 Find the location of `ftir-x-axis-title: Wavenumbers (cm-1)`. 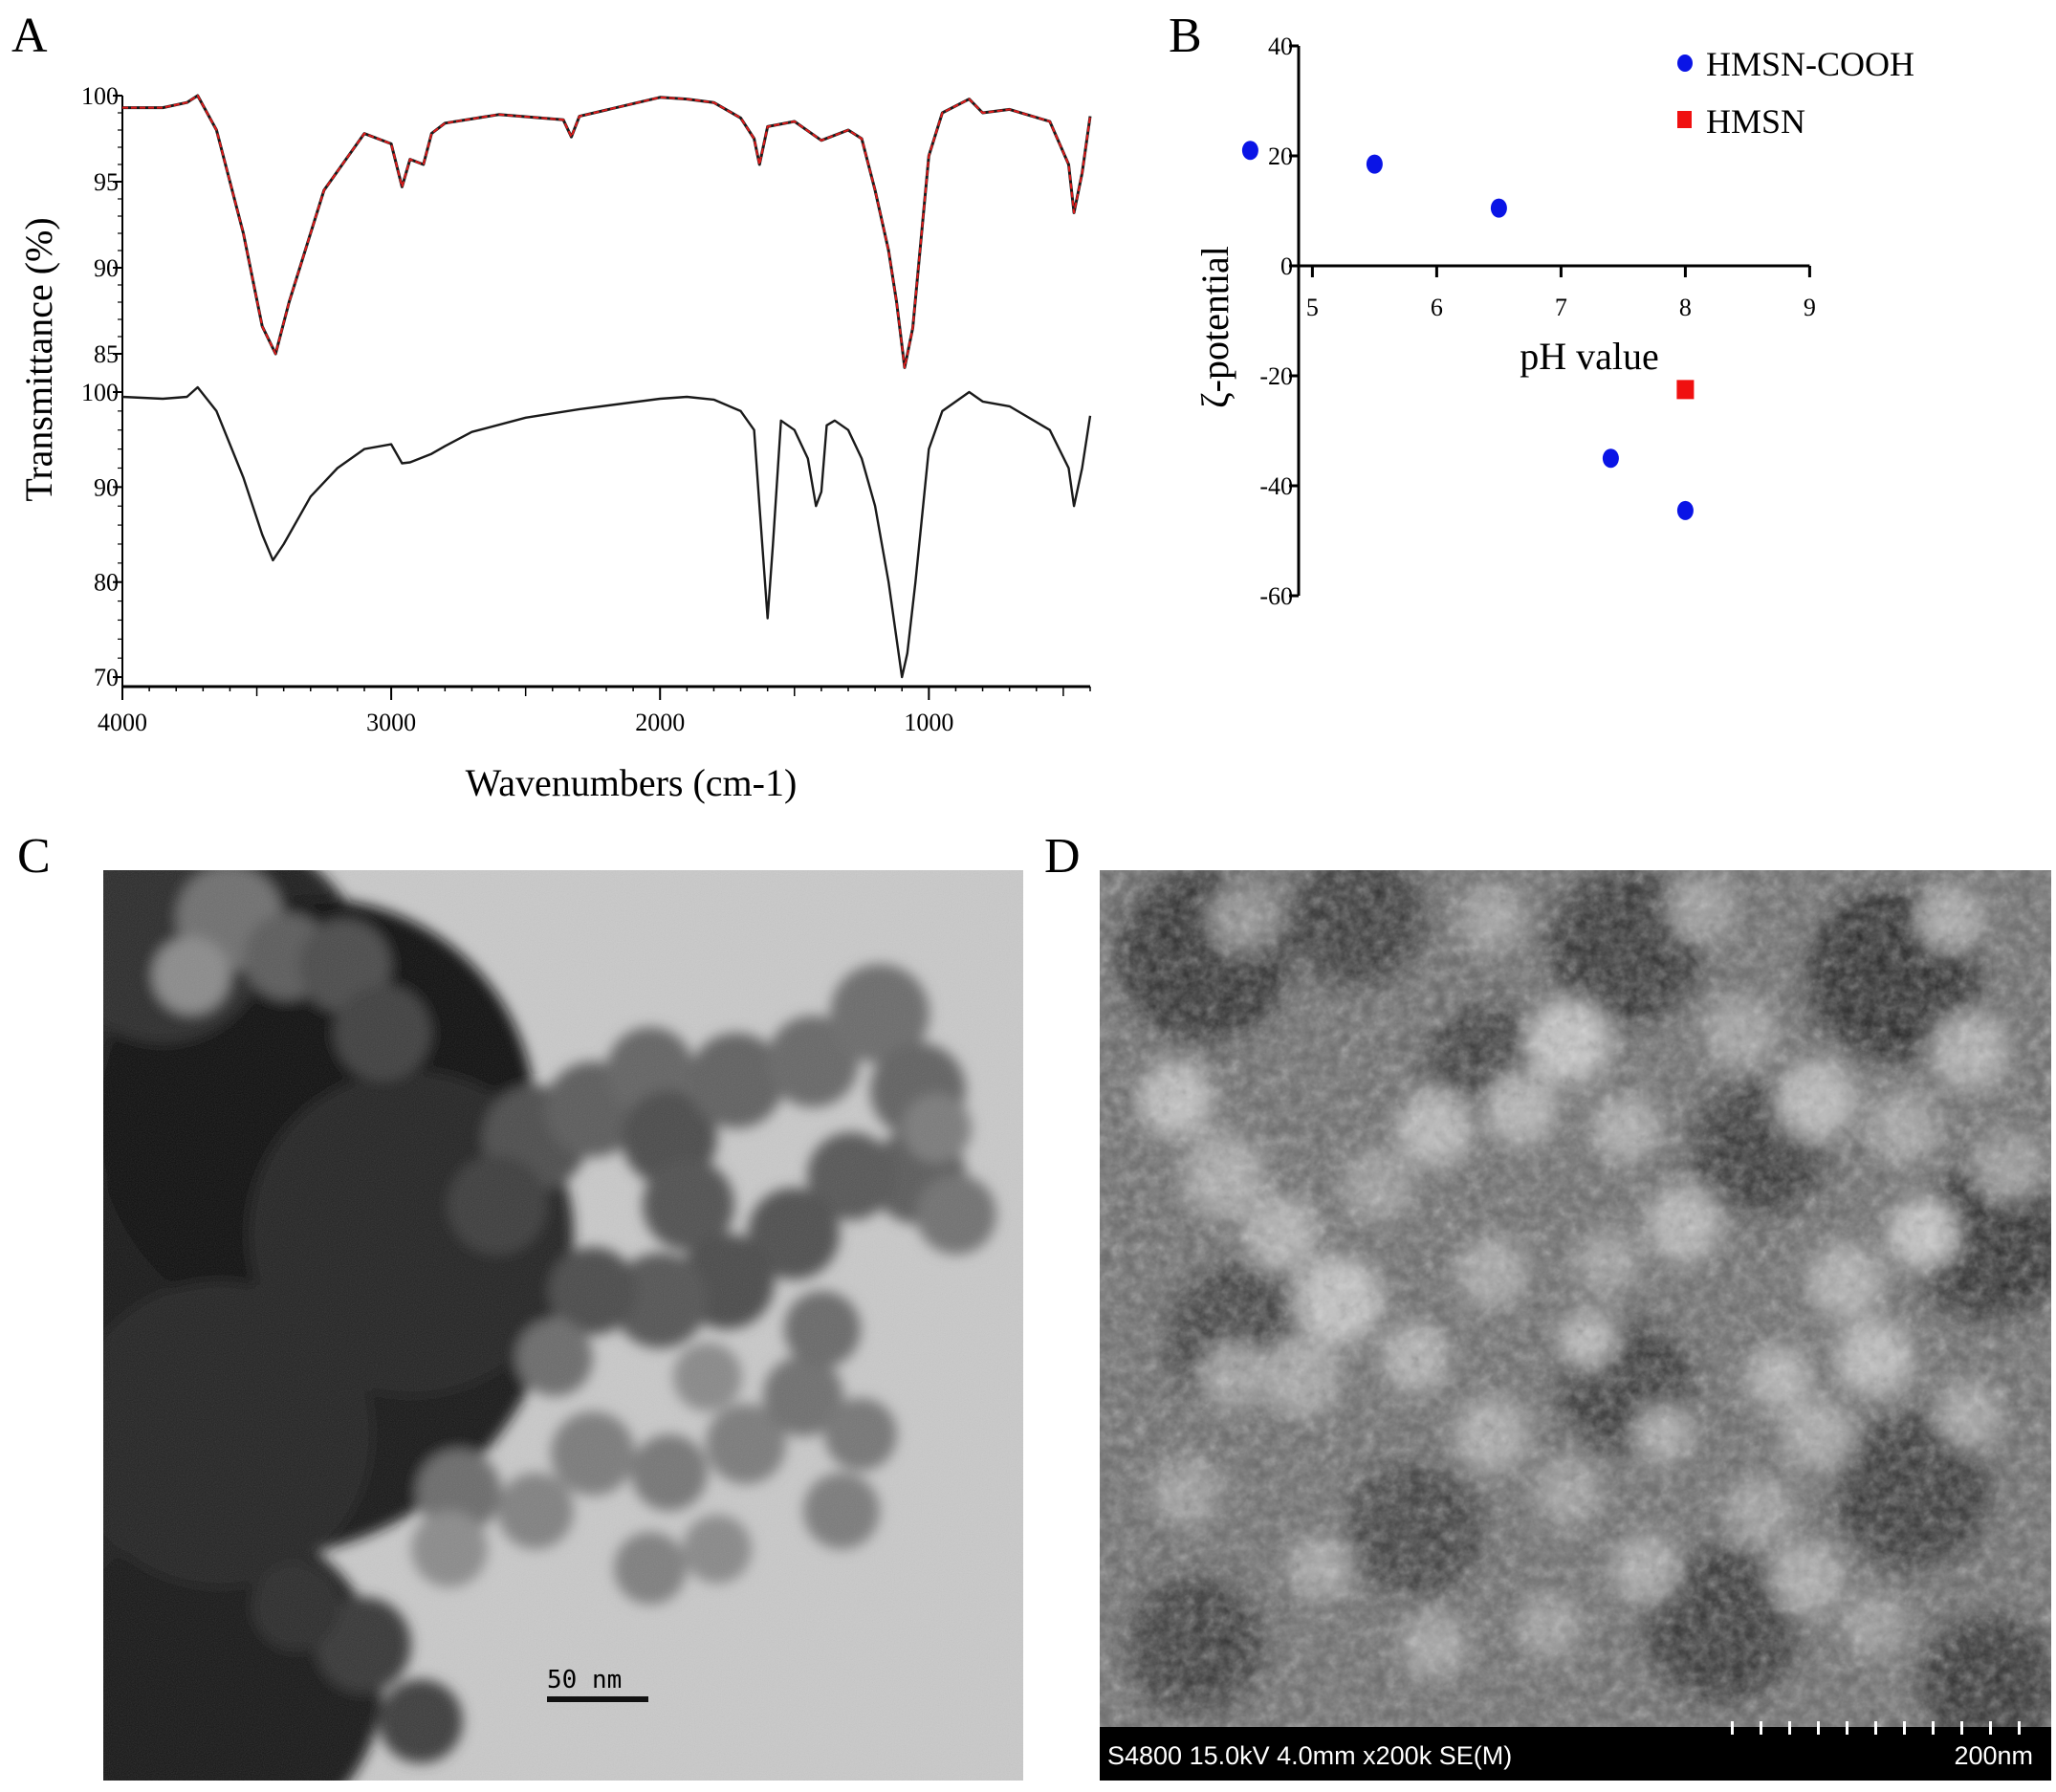

ftir-x-axis-title: Wavenumbers (cm-1) is located at coordinates (632, 782).